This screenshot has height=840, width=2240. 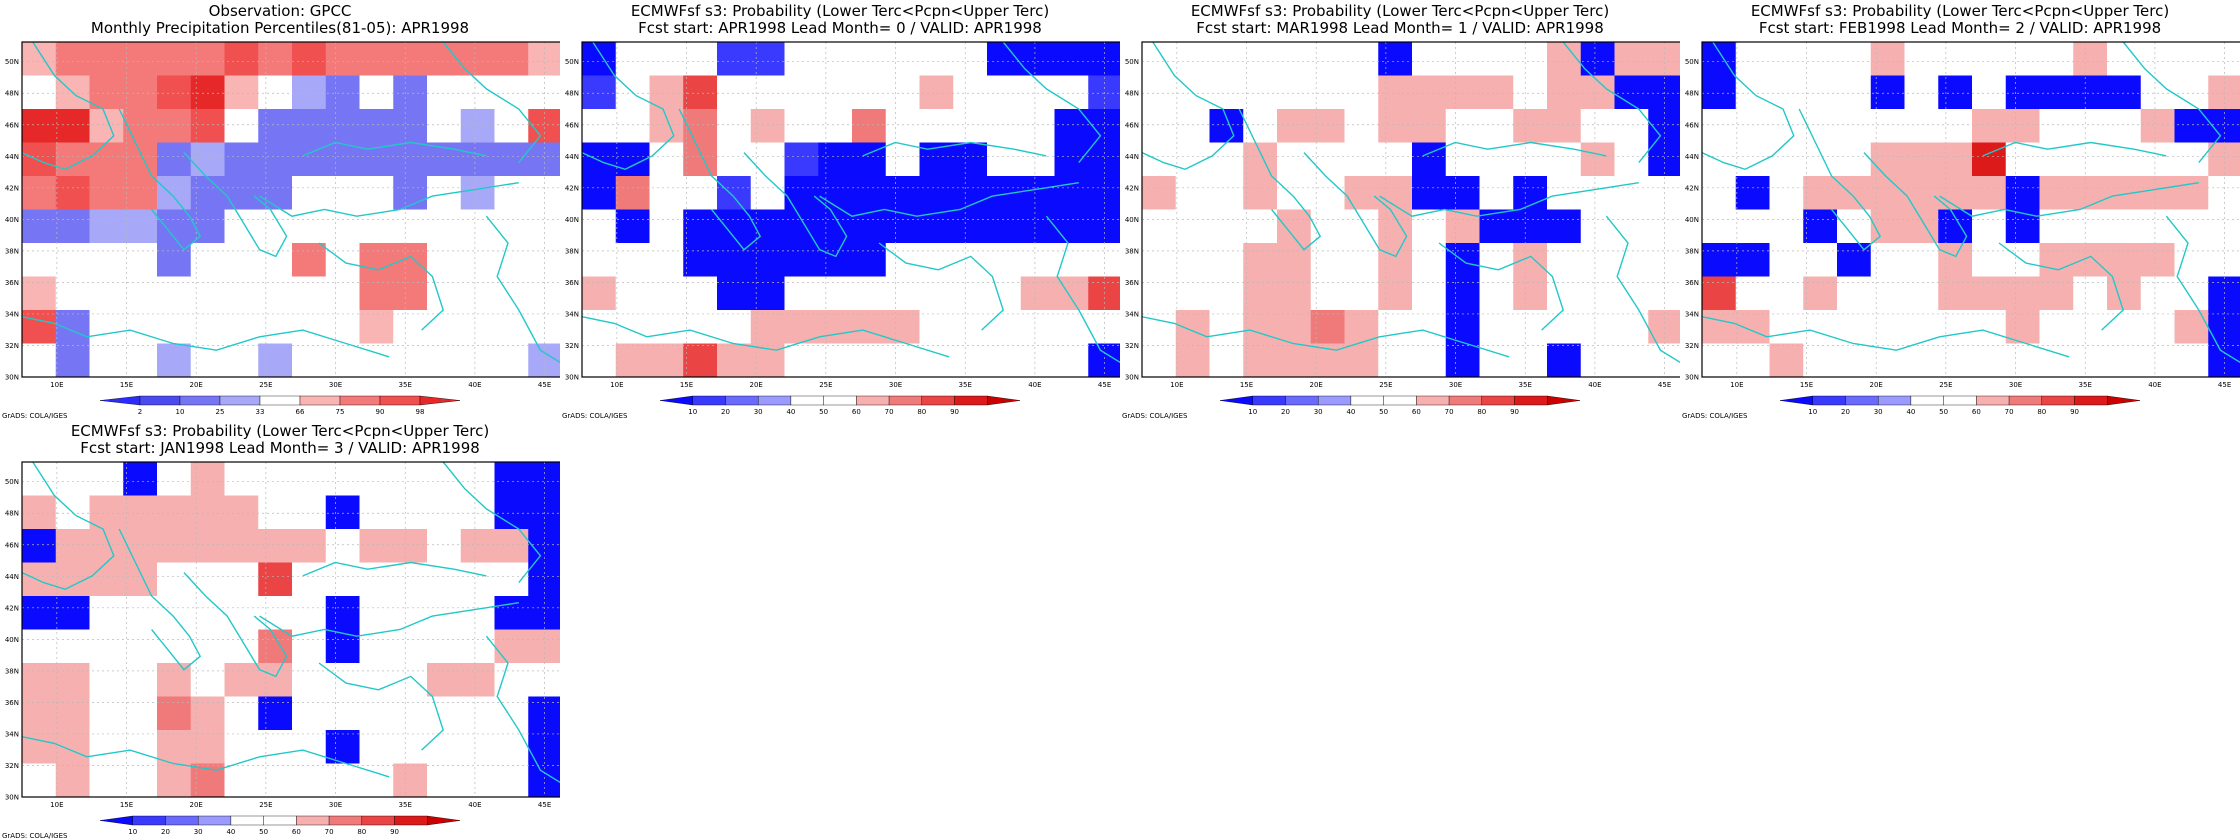 What do you see at coordinates (12, 482) in the screenshot?
I see `y-tick-label: 50N` at bounding box center [12, 482].